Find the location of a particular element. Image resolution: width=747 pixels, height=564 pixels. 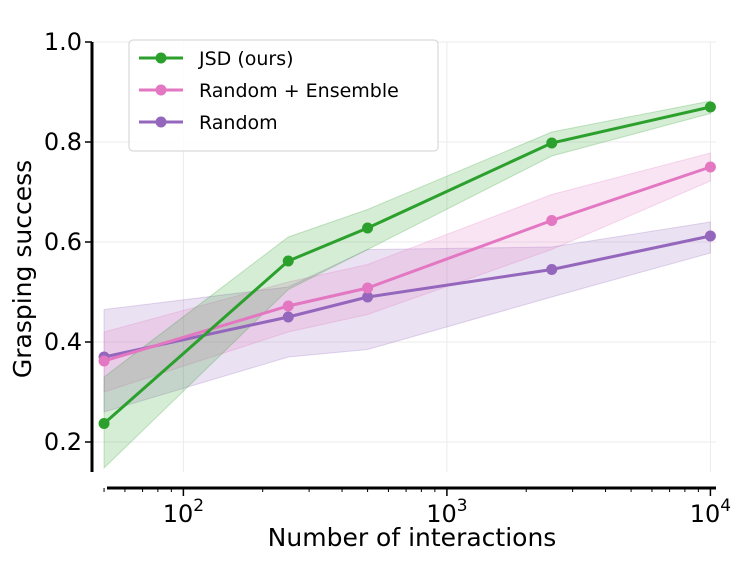

legend-box is located at coordinates (283, 95).